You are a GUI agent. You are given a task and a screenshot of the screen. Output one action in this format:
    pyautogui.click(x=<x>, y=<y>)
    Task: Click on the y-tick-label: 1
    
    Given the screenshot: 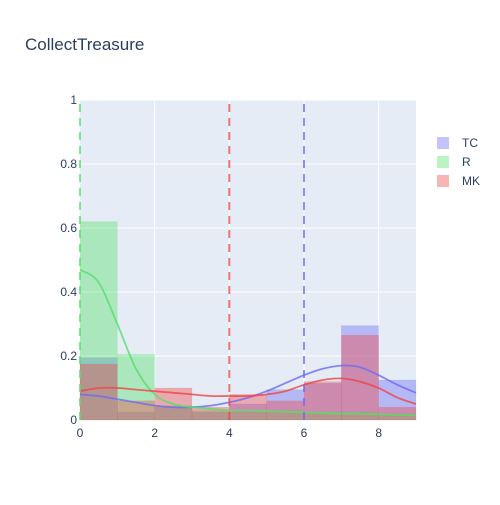 What is the action you would take?
    pyautogui.click(x=73, y=100)
    